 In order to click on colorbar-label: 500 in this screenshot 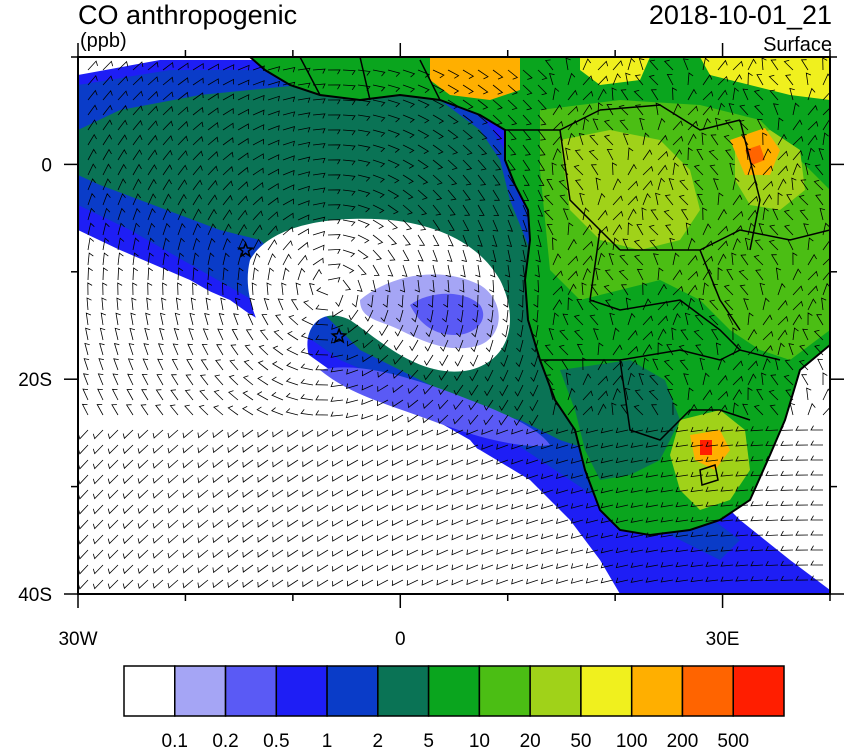, I will do `click(733, 740)`.